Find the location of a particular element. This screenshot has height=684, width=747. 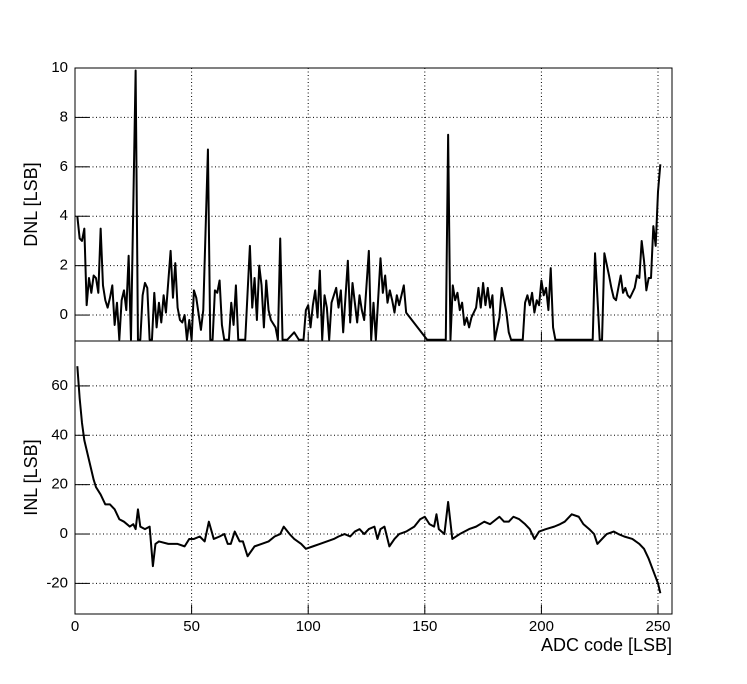

y-tick-label: 20 is located at coordinates (59, 484).